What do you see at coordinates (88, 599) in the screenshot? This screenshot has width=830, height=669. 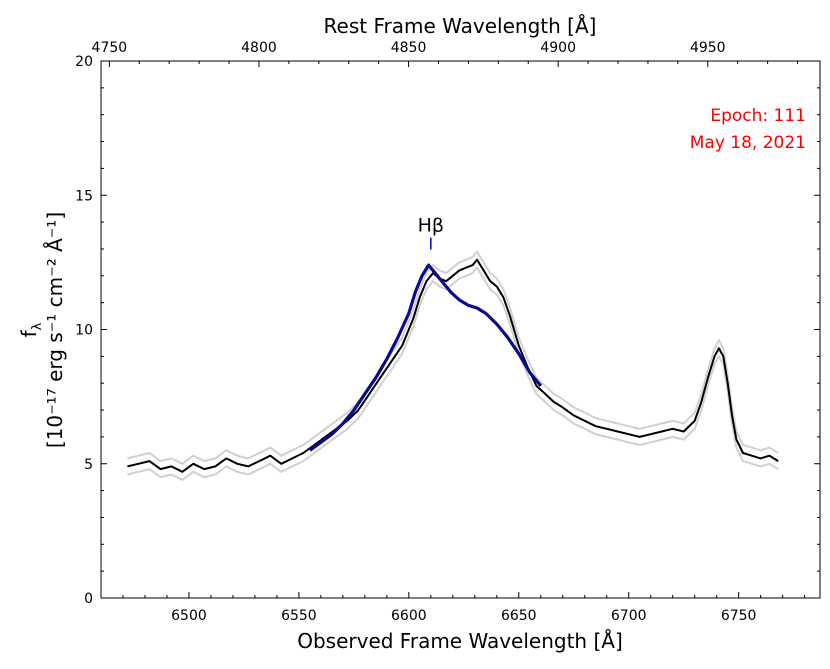 I see `y-tick-label: 0` at bounding box center [88, 599].